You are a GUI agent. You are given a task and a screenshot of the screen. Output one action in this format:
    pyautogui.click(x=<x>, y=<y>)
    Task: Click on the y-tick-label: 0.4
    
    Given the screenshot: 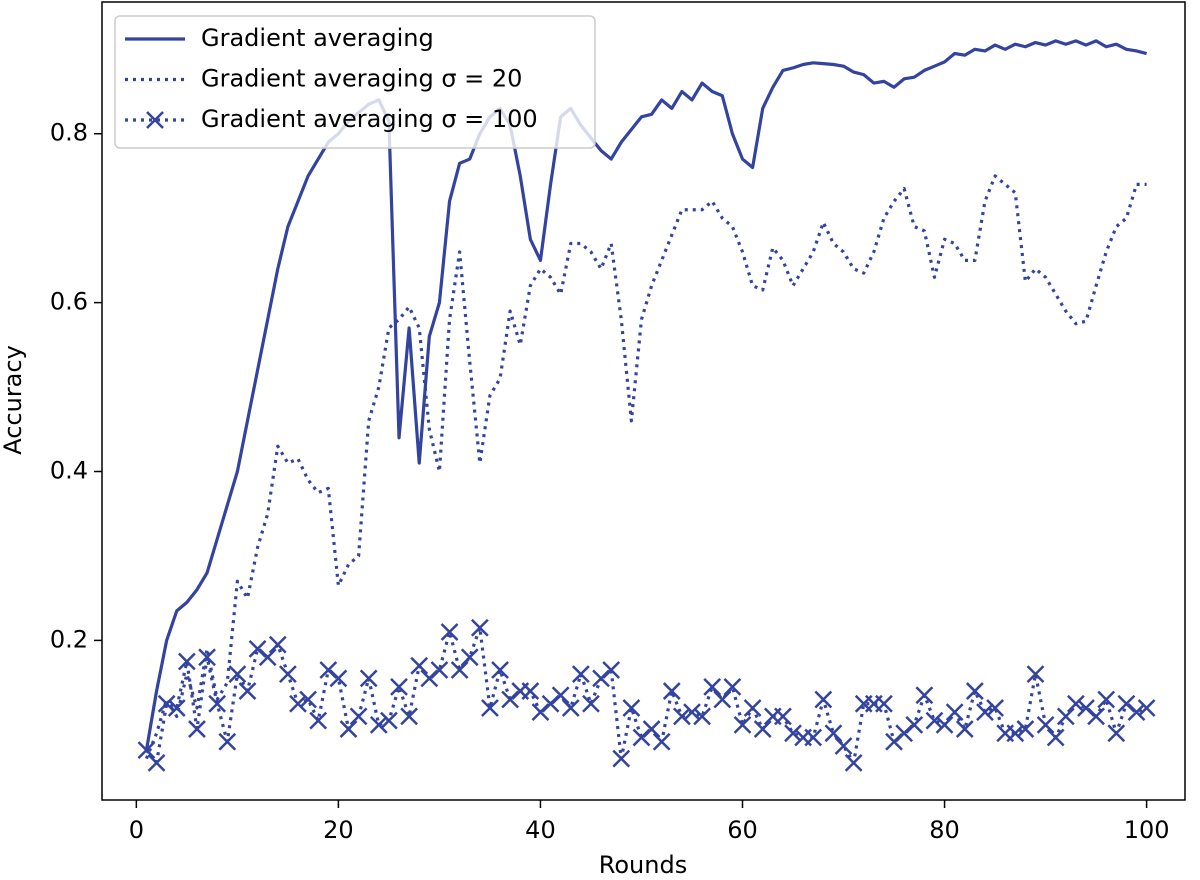 What is the action you would take?
    pyautogui.click(x=69, y=471)
    